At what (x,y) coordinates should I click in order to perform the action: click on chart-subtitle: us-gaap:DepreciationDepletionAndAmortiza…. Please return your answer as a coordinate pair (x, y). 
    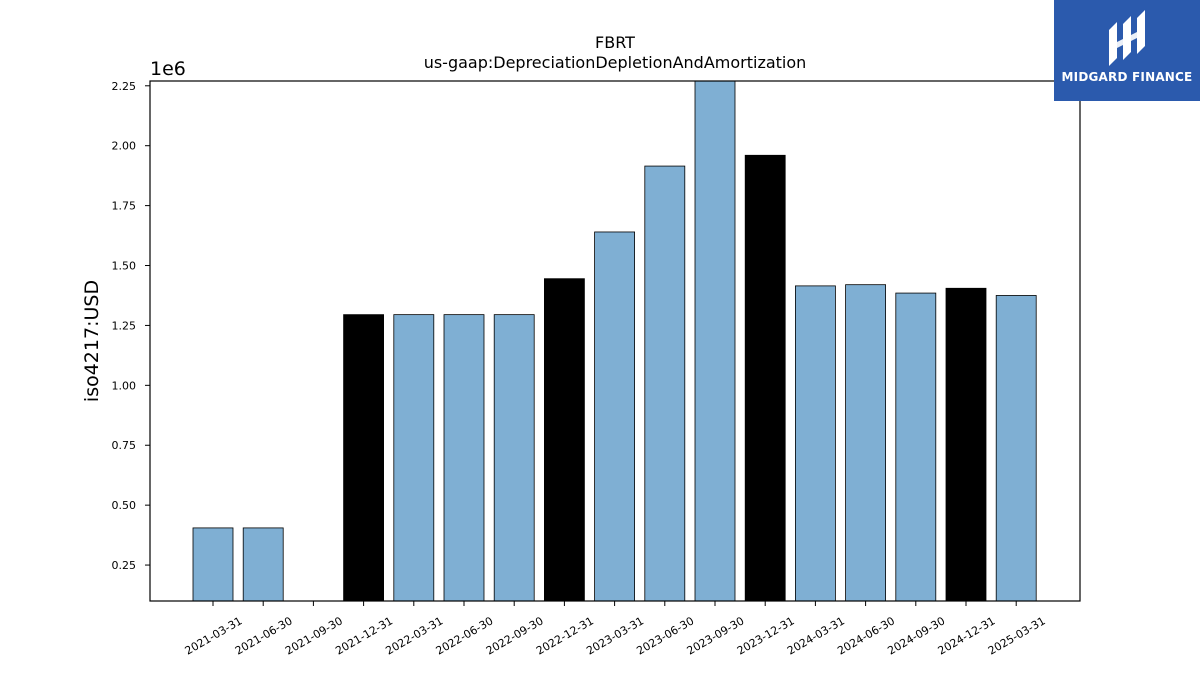
    Looking at the image, I should click on (615, 62).